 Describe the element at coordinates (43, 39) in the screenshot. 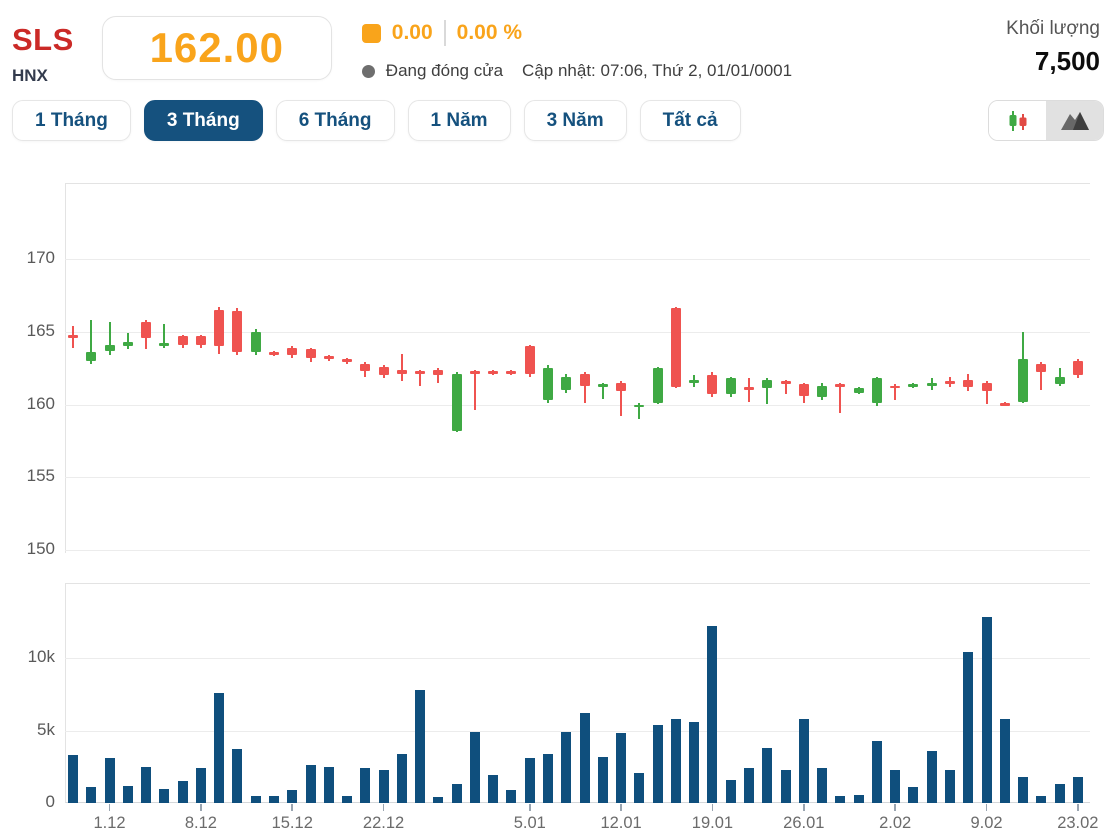

I see `ticker-symbol: SLS` at that location.